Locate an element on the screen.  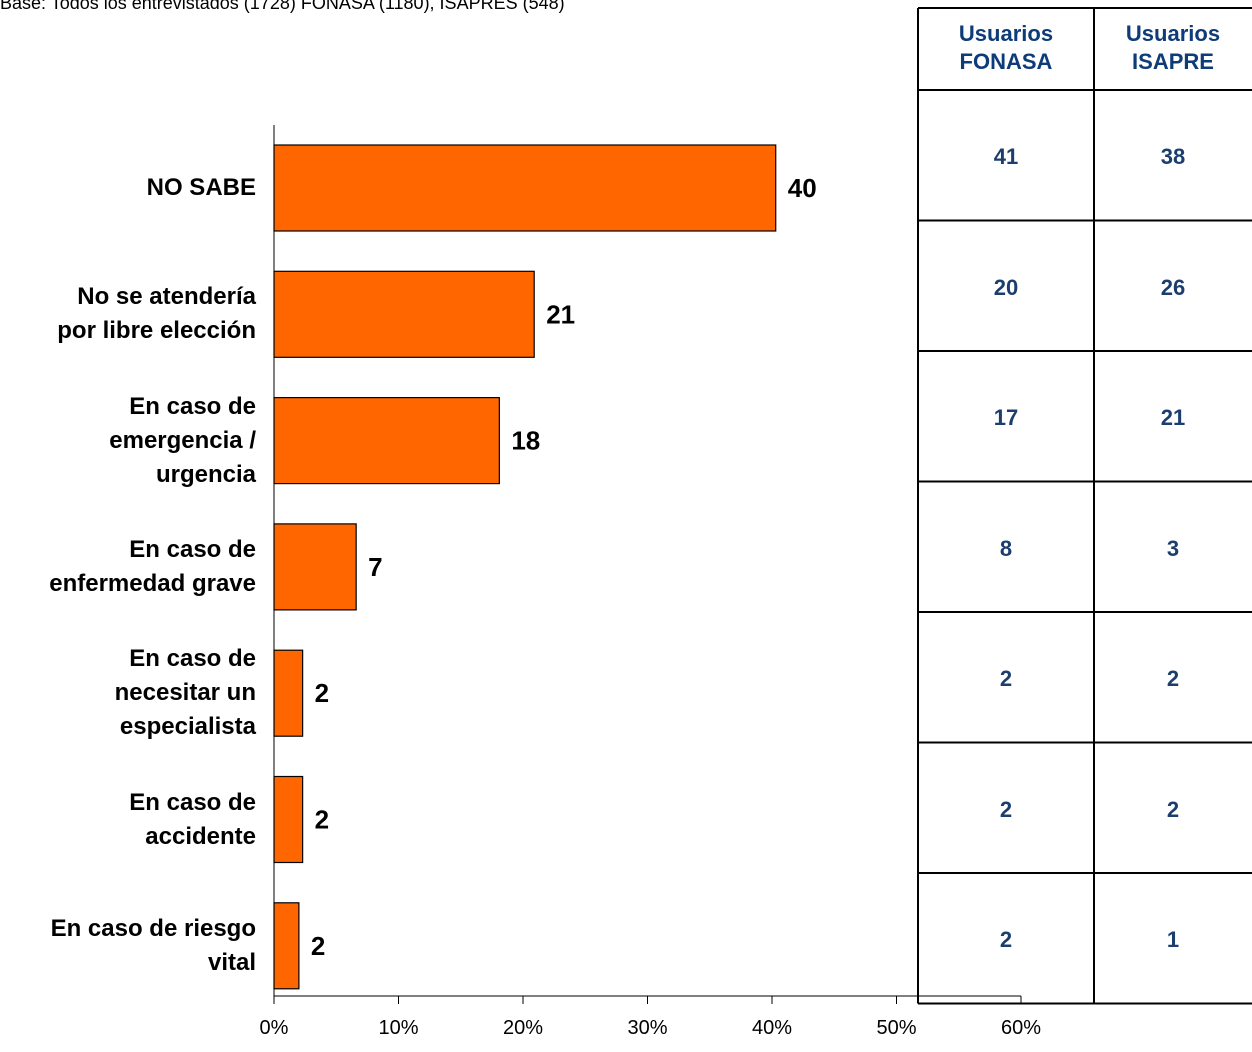
table-cell: 8 is located at coordinates (1006, 548).